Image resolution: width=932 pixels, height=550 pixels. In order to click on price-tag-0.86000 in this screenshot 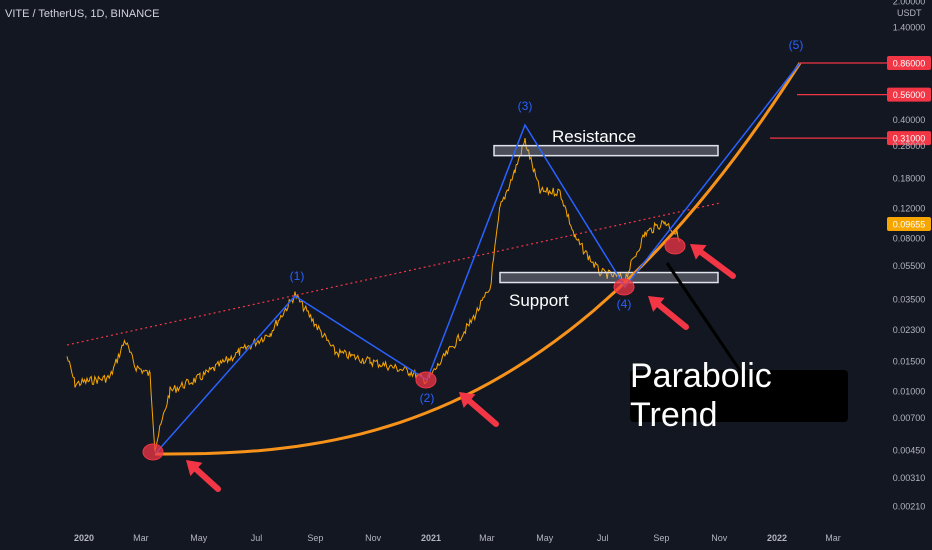, I will do `click(909, 63)`.